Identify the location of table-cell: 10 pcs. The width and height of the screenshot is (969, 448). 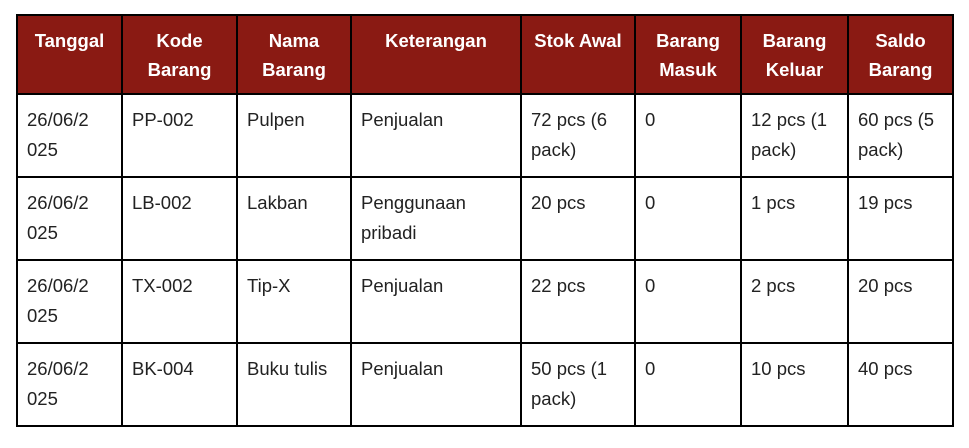
(794, 384).